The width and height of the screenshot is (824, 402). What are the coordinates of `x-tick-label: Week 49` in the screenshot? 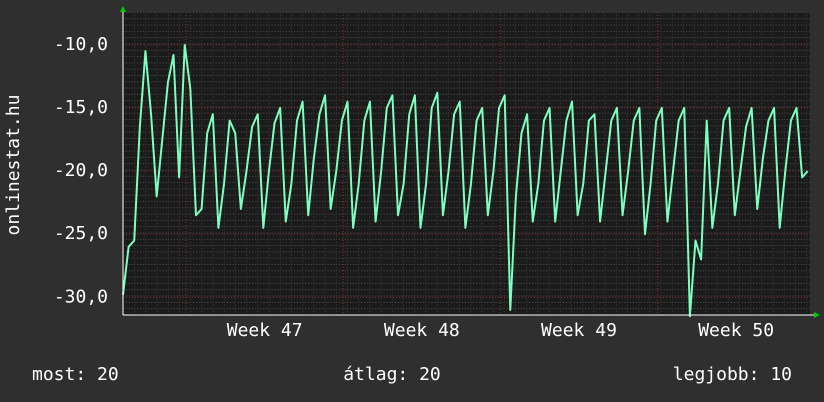 It's located at (579, 330).